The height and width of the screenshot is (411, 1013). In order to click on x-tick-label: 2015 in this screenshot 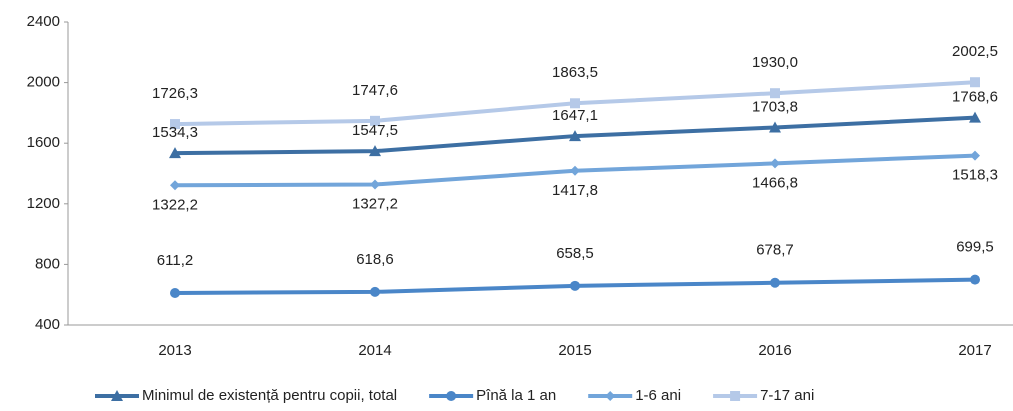, I will do `click(574, 350)`.